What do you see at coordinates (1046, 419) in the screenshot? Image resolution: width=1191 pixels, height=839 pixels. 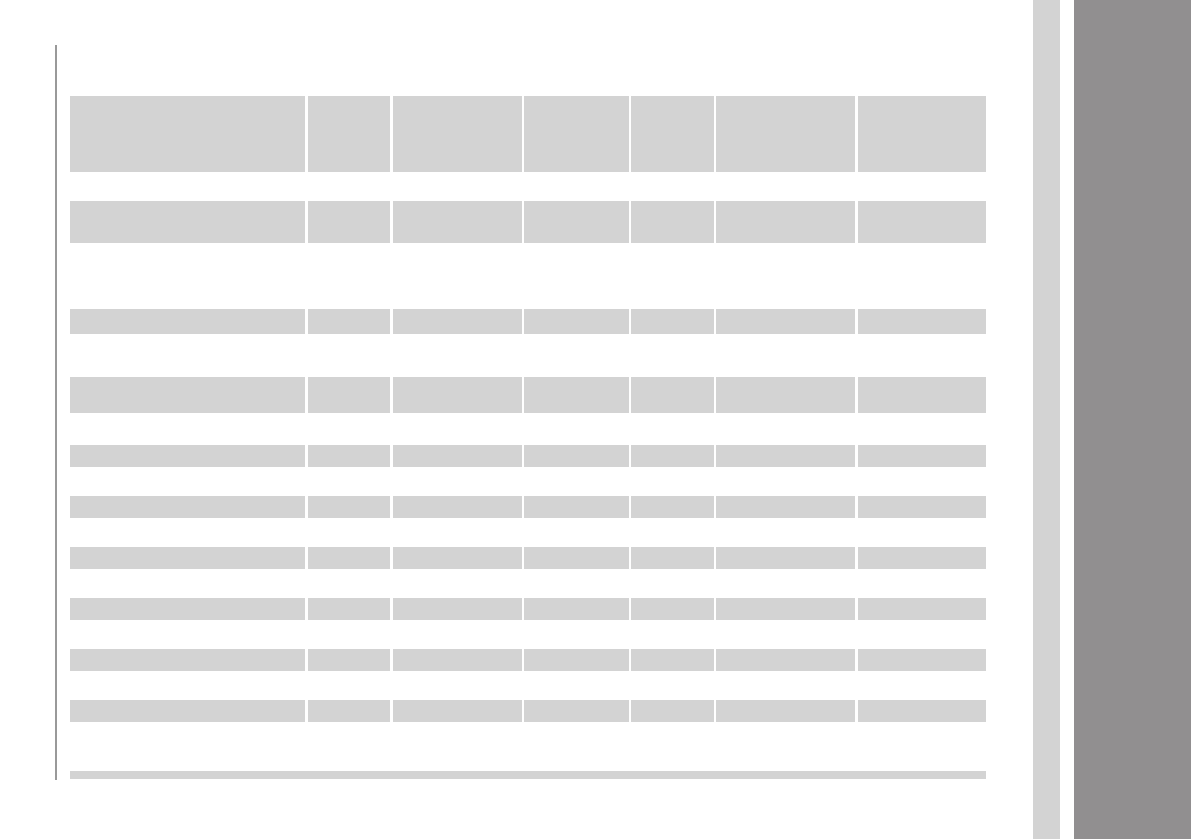 I see `vertical-scrollbar` at bounding box center [1046, 419].